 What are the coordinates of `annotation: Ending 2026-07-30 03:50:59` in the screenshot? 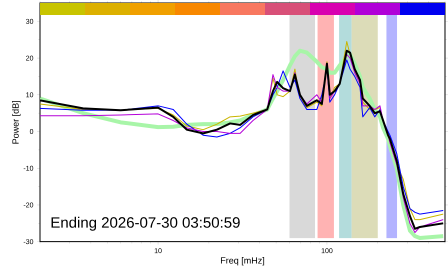 It's located at (146, 223).